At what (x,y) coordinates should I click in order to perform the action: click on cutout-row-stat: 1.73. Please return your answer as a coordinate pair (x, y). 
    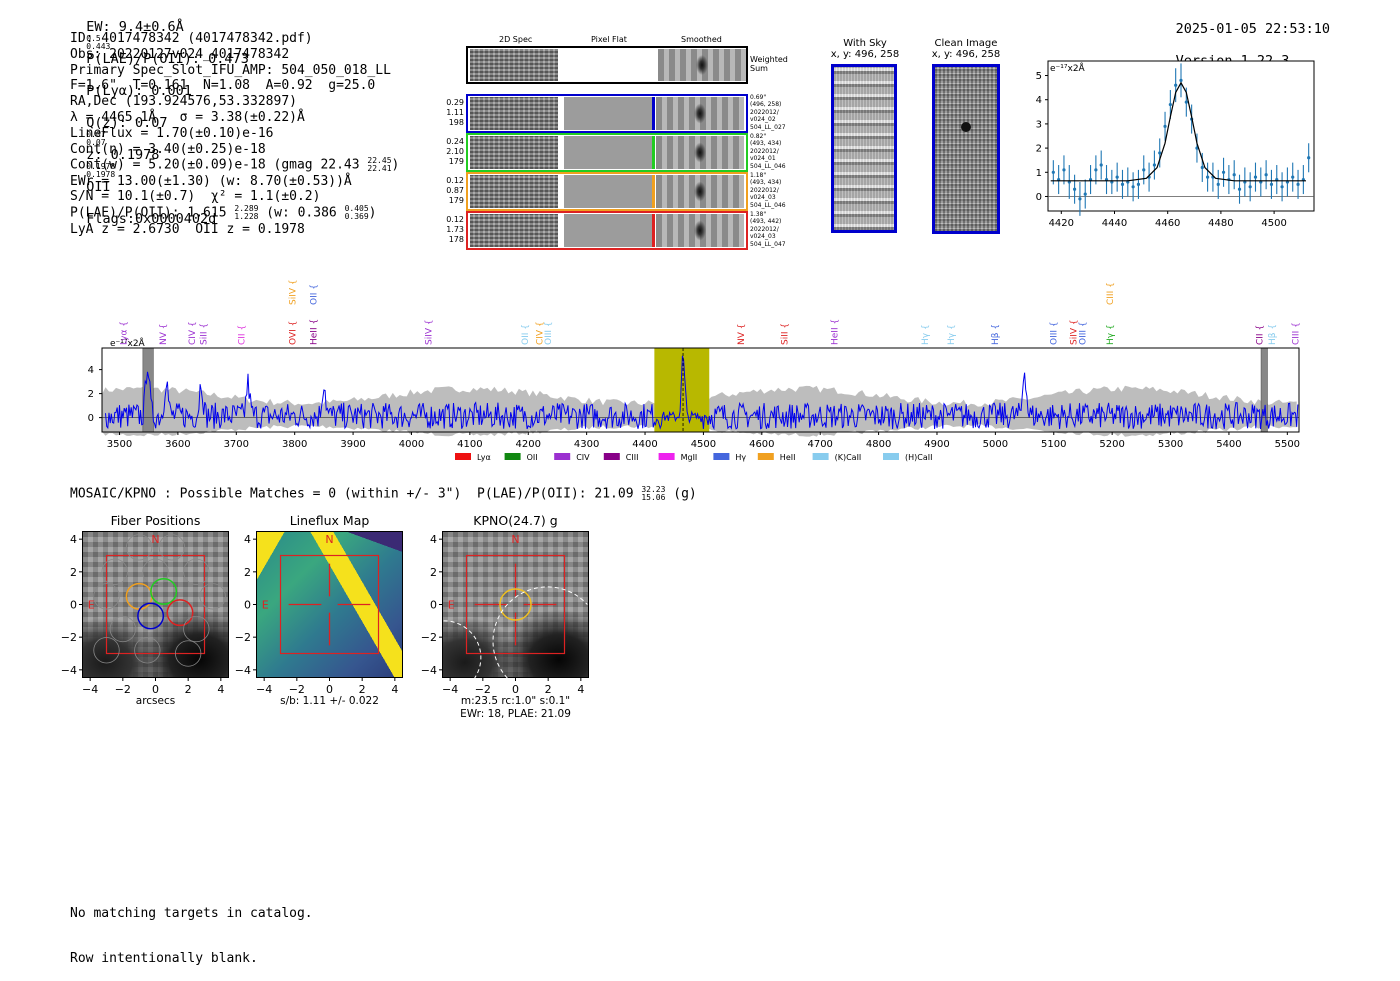
    Looking at the image, I should click on (455, 229).